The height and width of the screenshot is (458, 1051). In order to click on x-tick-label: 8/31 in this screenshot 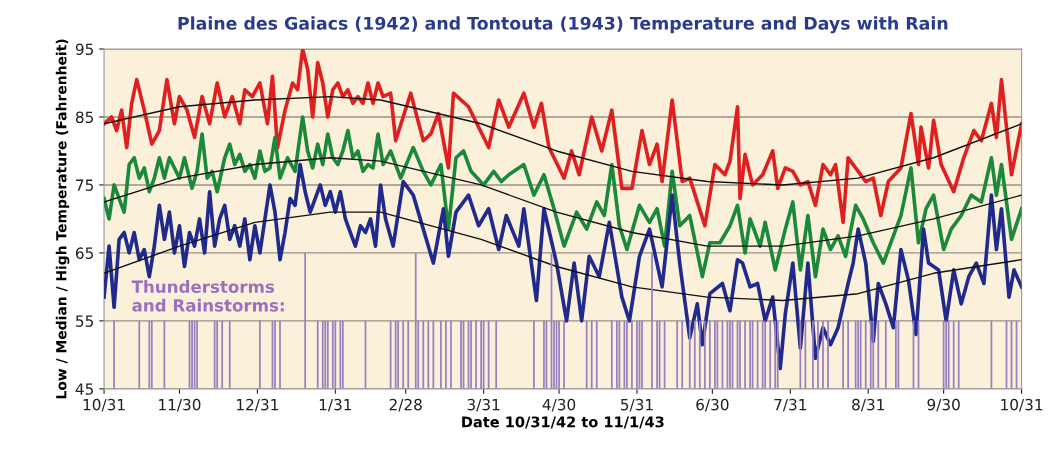, I will do `click(868, 405)`.